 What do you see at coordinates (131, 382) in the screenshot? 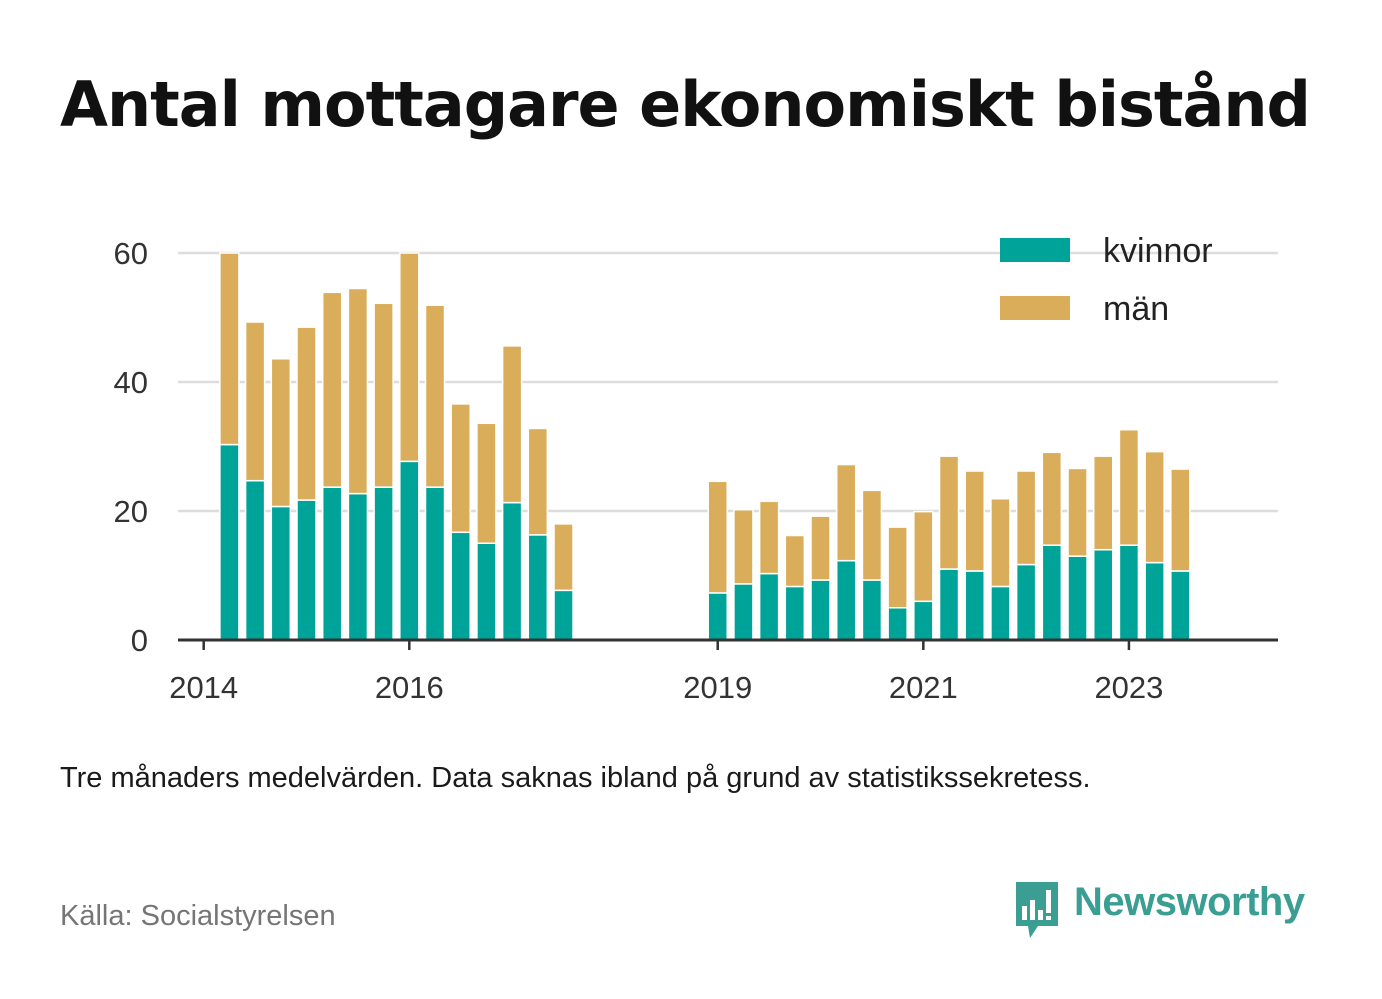
I see `y-tick-label: 40` at bounding box center [131, 382].